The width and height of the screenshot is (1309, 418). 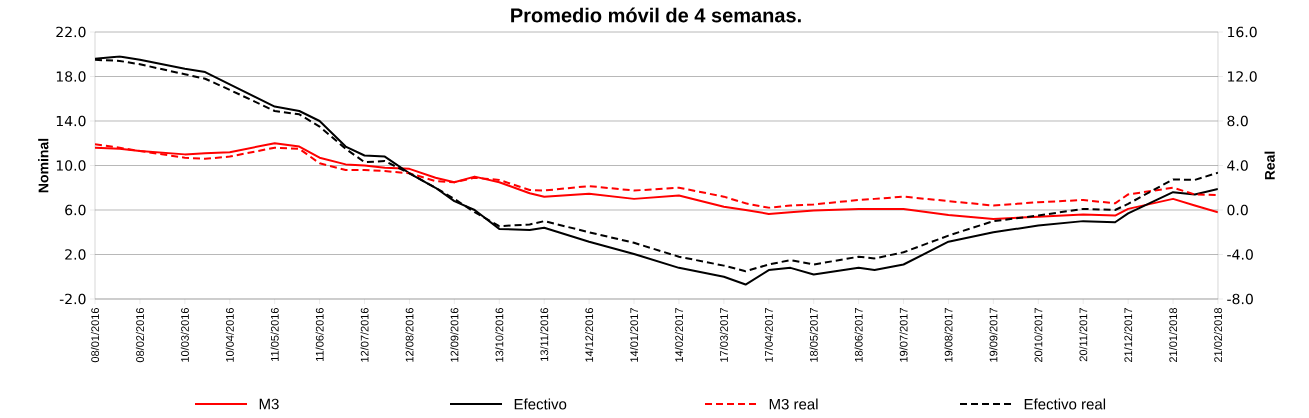 I want to click on x-tick-label: 18/06/2017, so click(x=858, y=335).